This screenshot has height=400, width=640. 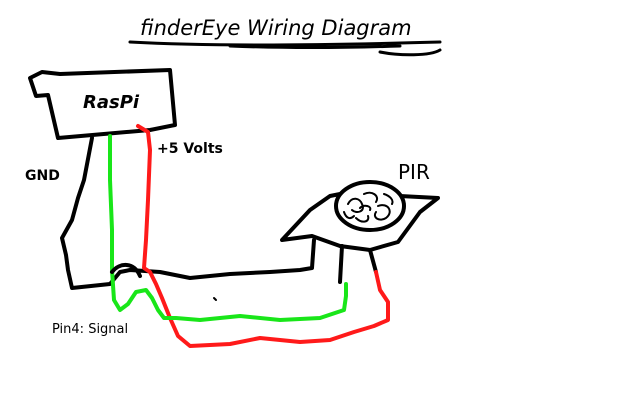 I want to click on pir-label: PIR, so click(x=414, y=172).